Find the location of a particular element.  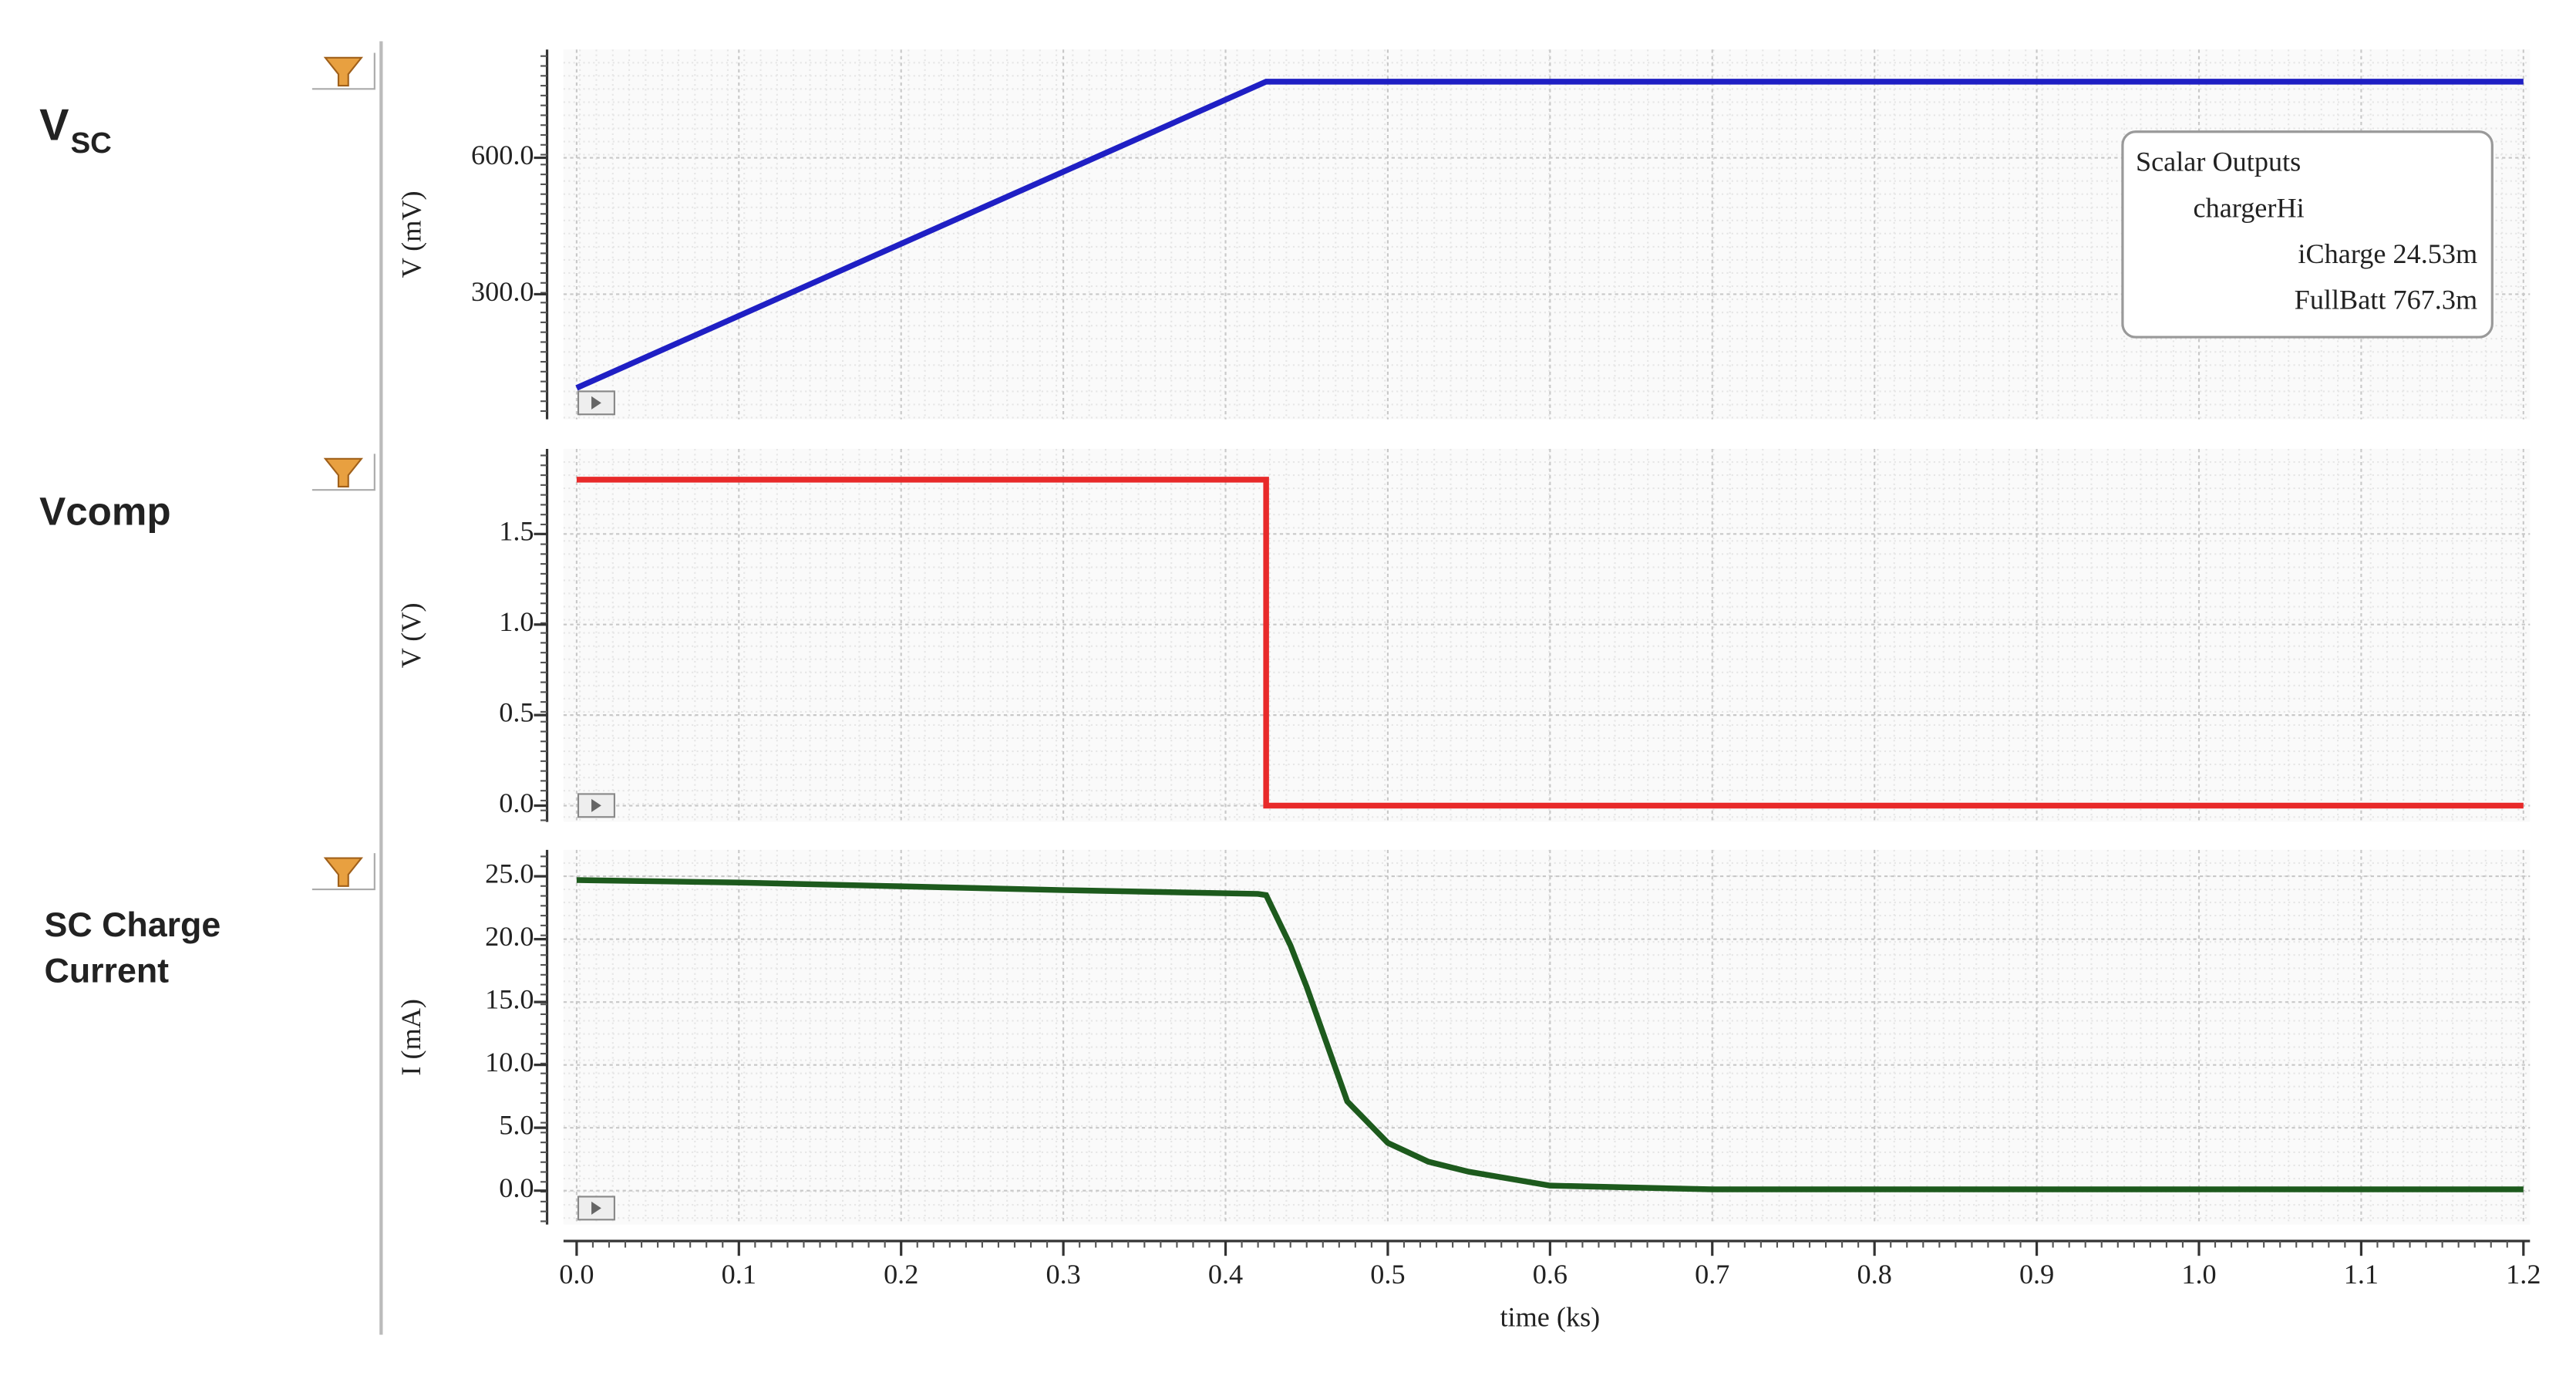

side-title: SC Charge Current is located at coordinates (133, 948).